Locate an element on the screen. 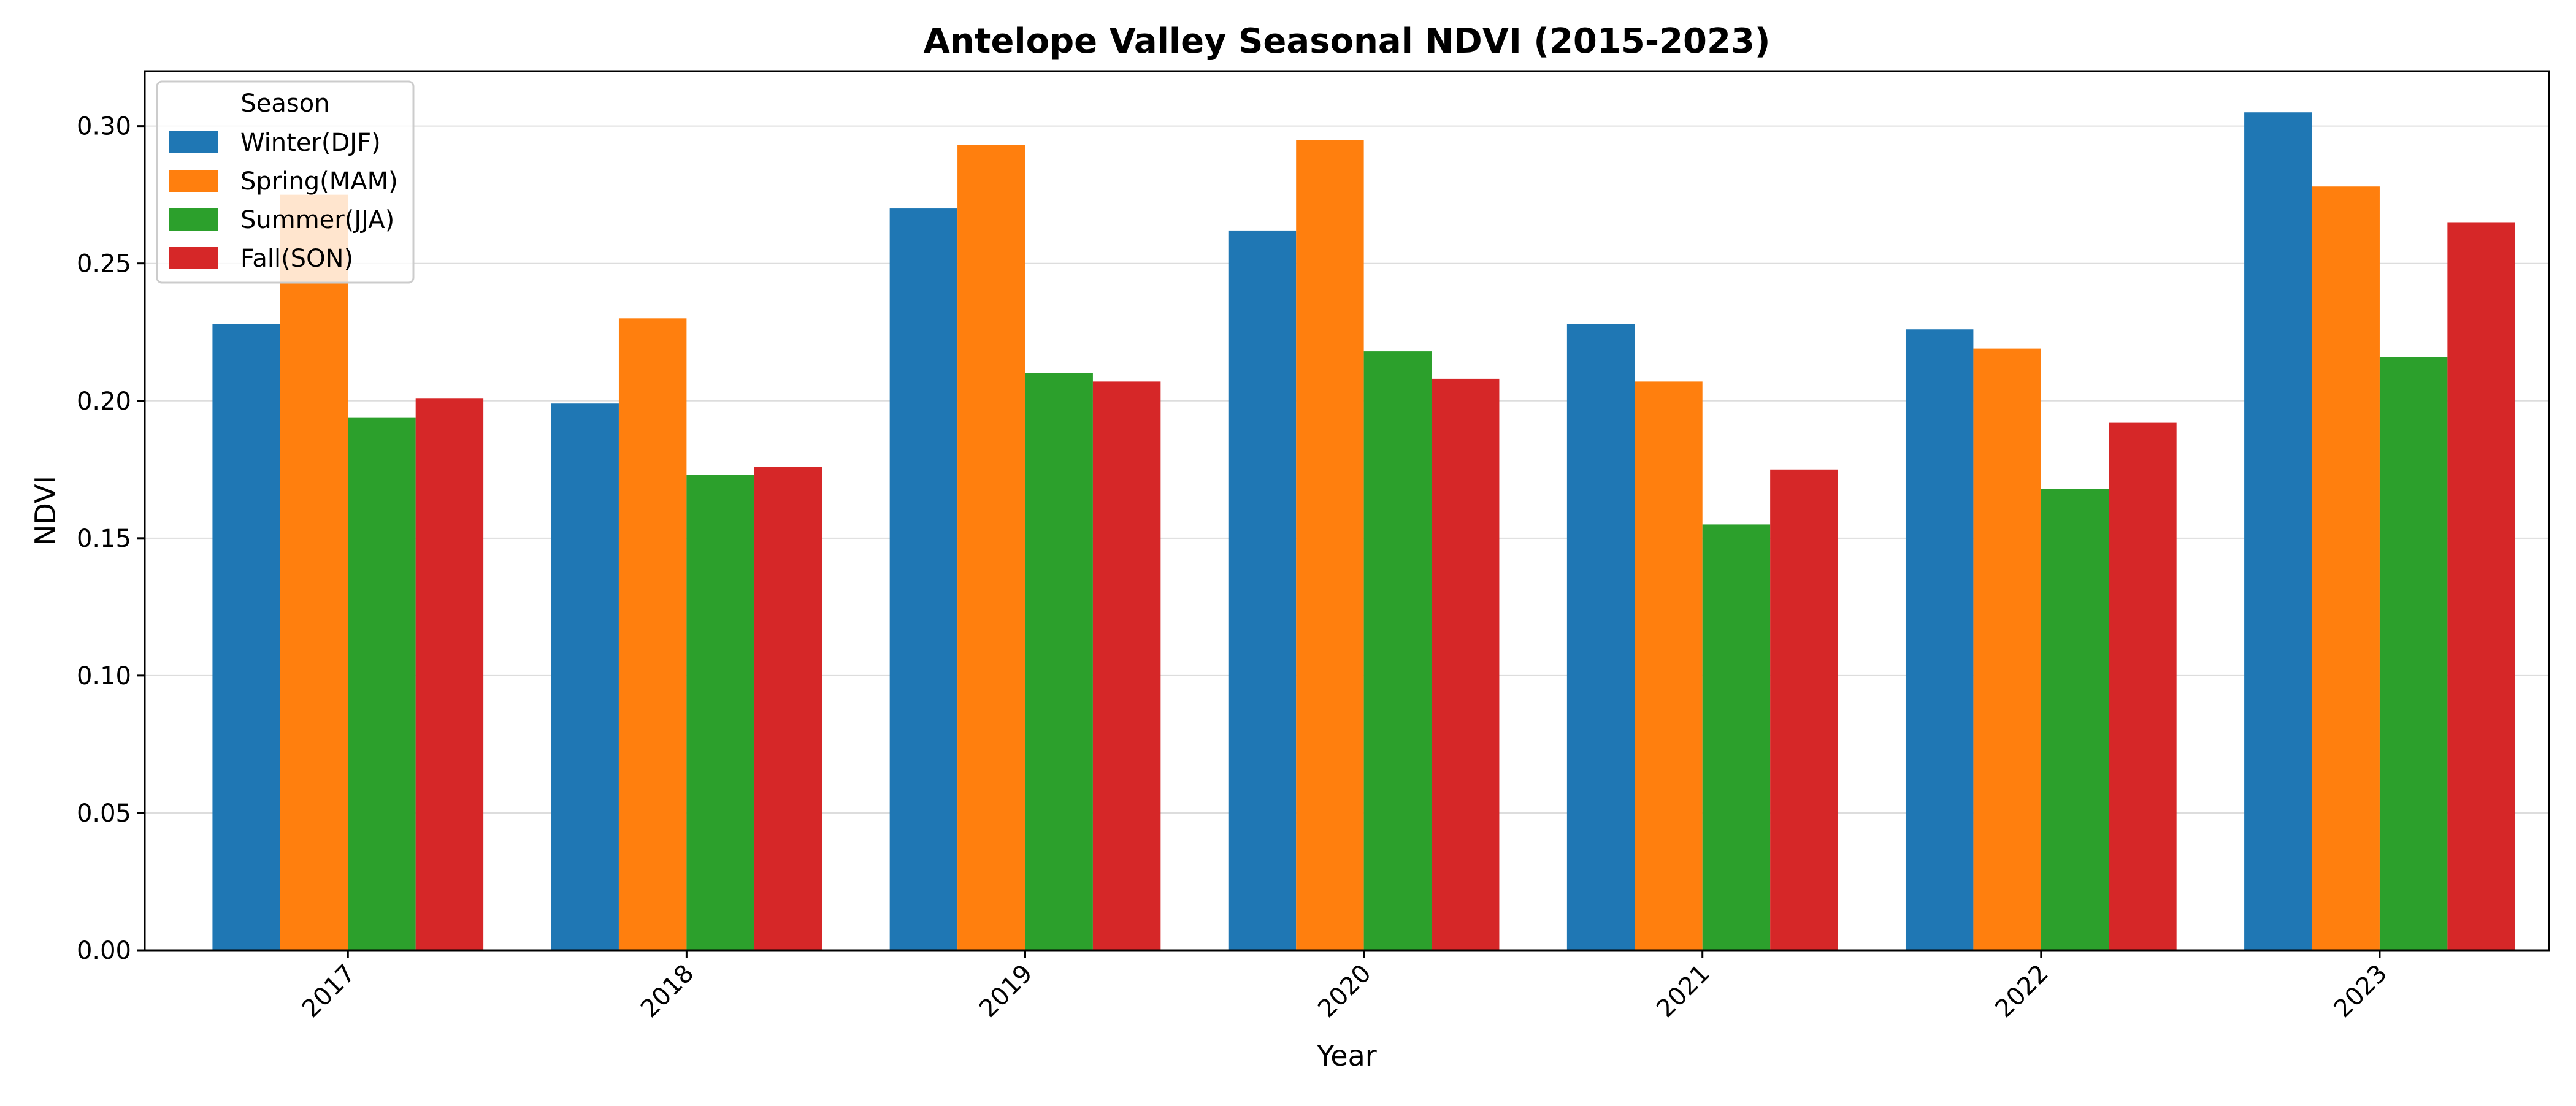 The width and height of the screenshot is (2576, 1106). y-tick-label: 0.10 is located at coordinates (104, 676).